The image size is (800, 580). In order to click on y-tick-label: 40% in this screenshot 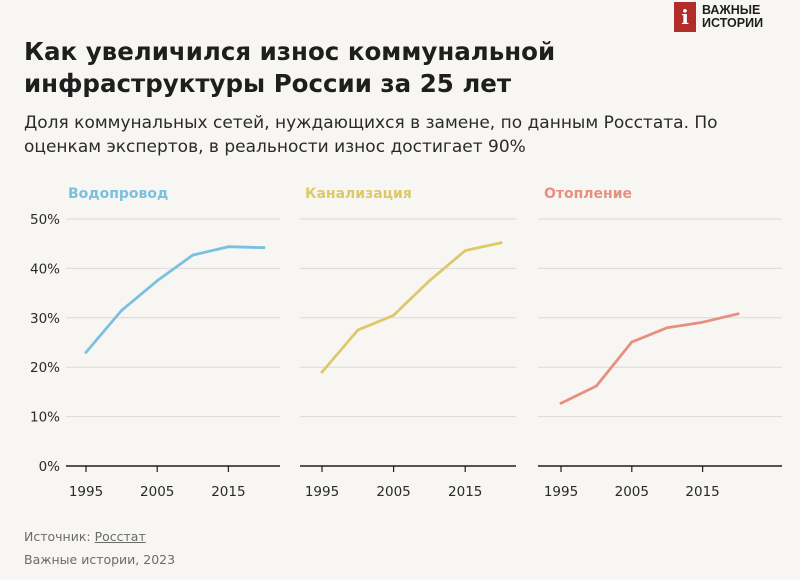, I will do `click(45, 269)`.